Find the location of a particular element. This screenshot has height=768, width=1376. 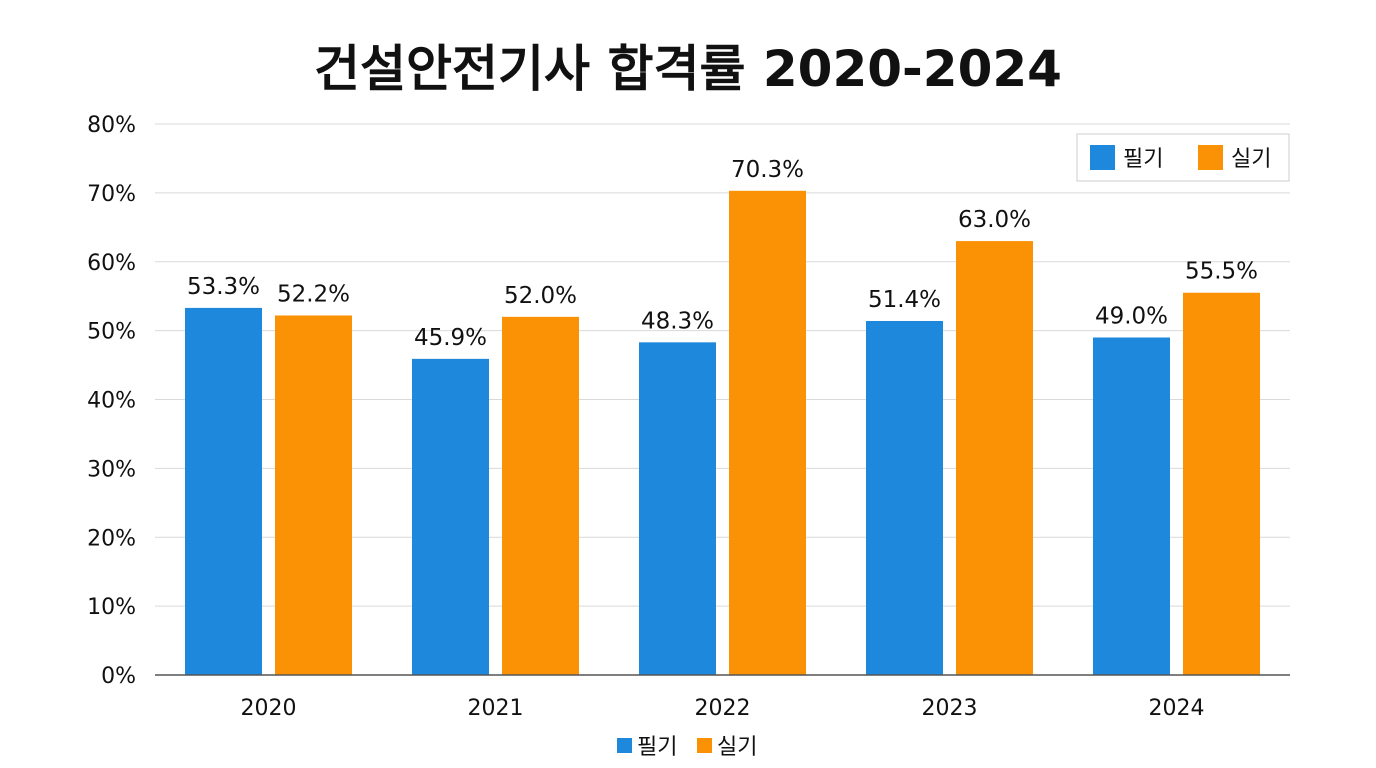

bar-practical-2024 is located at coordinates (1221, 483).